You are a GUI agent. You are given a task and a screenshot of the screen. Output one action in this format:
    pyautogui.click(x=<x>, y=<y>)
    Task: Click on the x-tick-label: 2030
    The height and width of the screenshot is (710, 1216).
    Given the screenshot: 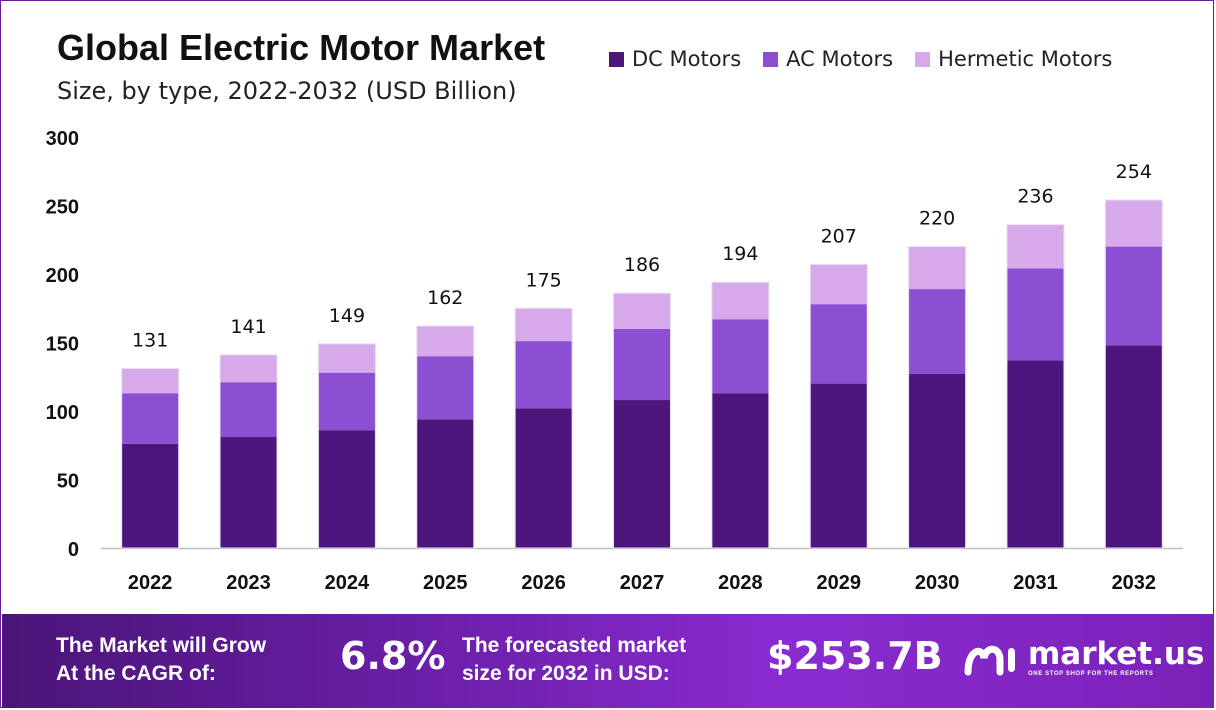 What is the action you would take?
    pyautogui.click(x=937, y=583)
    